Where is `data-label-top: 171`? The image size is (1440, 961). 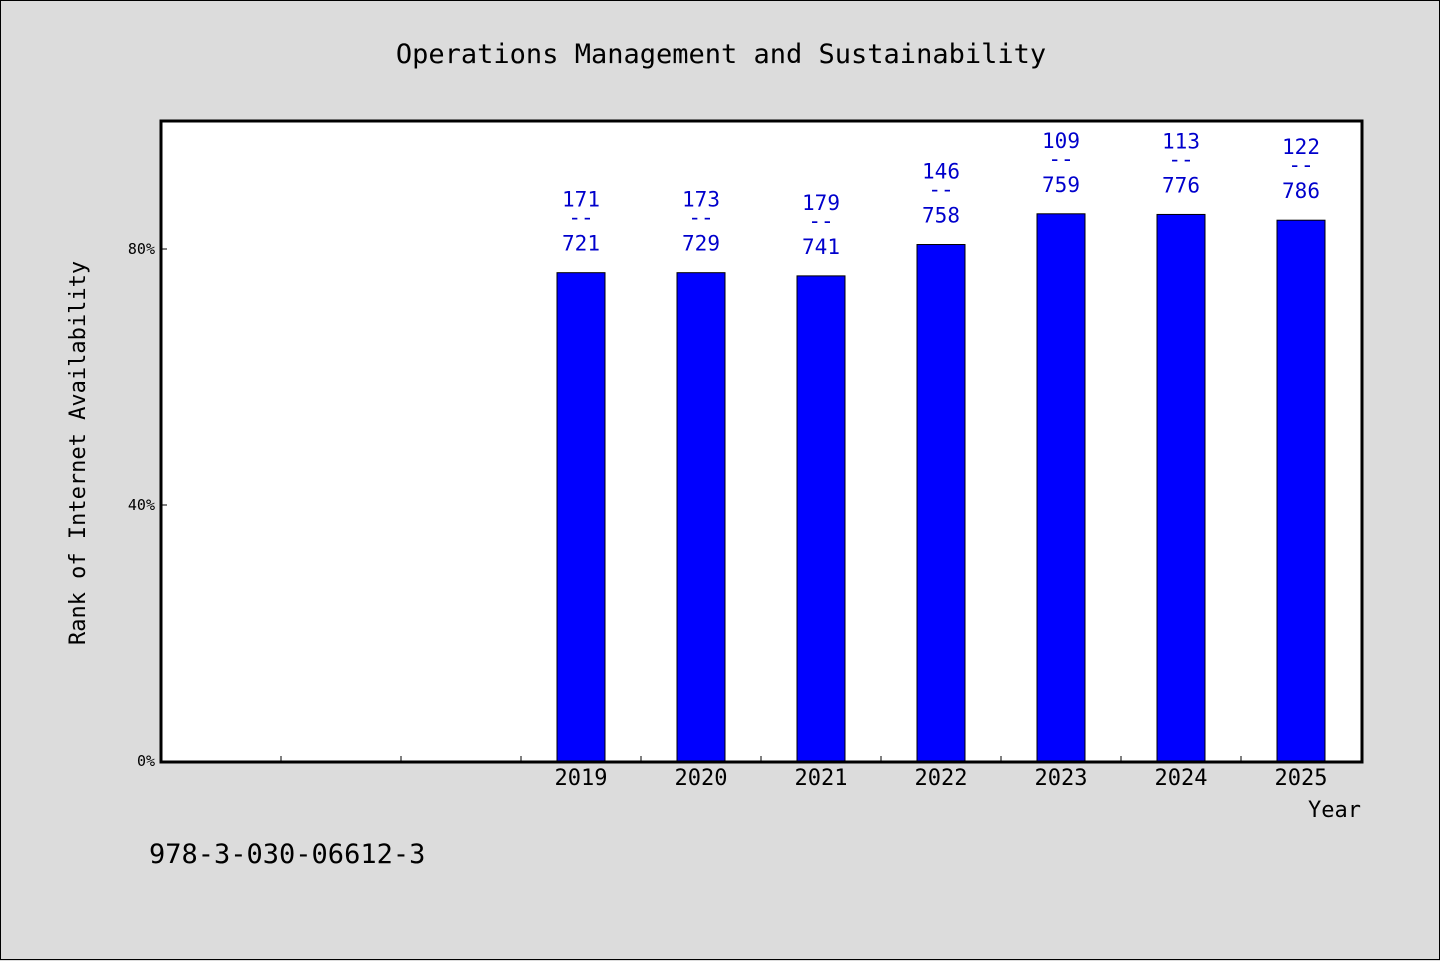 data-label-top: 171 is located at coordinates (581, 200).